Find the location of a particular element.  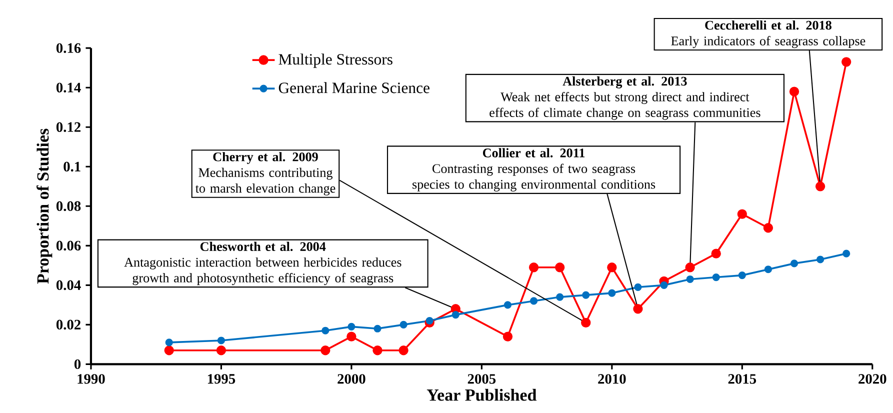

annotation: Collier et al. 2011 is located at coordinates (533, 153).